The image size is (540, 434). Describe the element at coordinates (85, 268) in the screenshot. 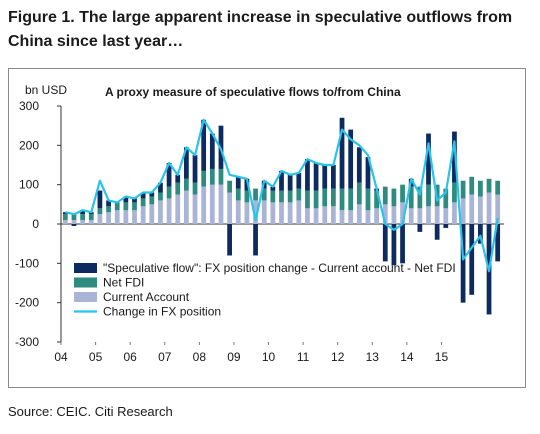

I see `legend-speculative-flow-swatch` at that location.